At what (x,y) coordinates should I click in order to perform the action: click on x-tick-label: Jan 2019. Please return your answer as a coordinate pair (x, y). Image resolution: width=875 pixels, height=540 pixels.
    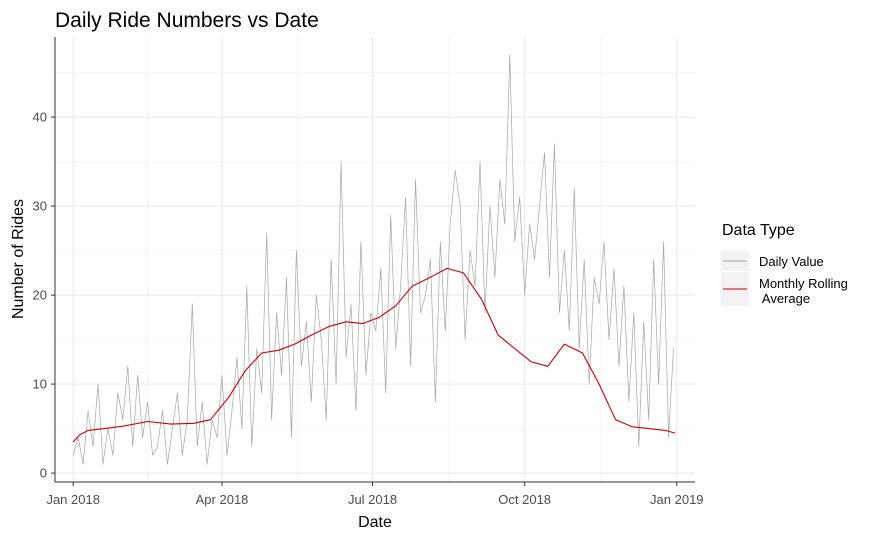
    Looking at the image, I should click on (677, 499).